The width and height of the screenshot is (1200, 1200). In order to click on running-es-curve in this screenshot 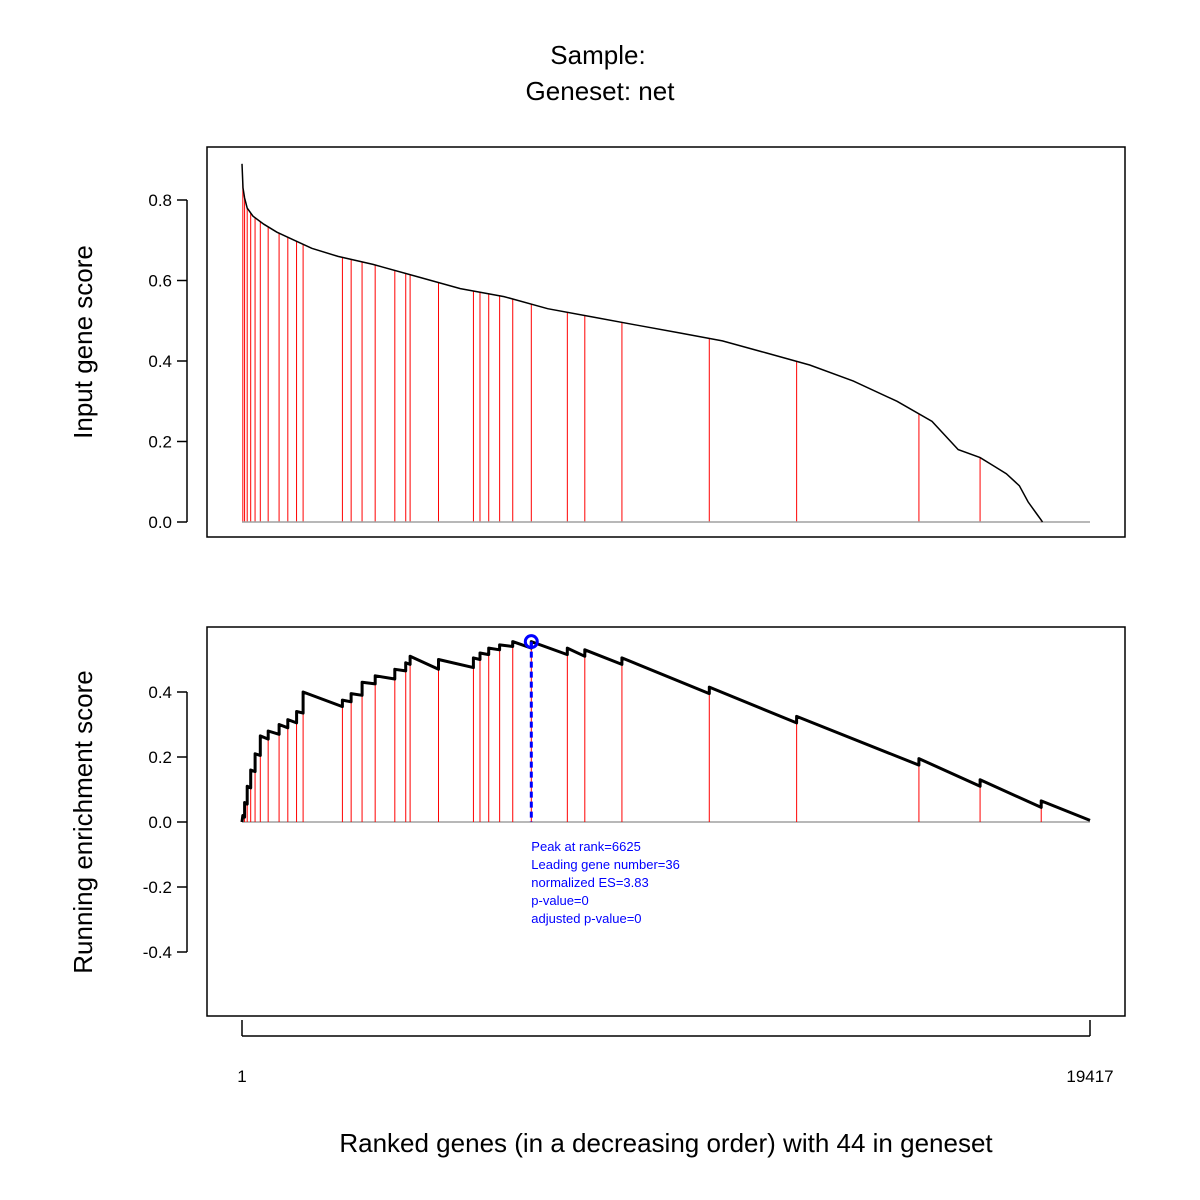, I will do `click(665, 731)`.